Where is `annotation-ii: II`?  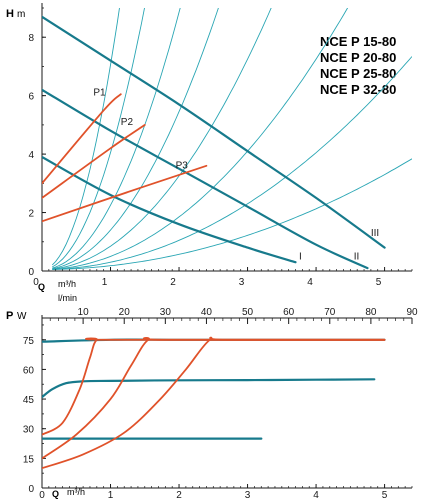
annotation-ii: II is located at coordinates (357, 256).